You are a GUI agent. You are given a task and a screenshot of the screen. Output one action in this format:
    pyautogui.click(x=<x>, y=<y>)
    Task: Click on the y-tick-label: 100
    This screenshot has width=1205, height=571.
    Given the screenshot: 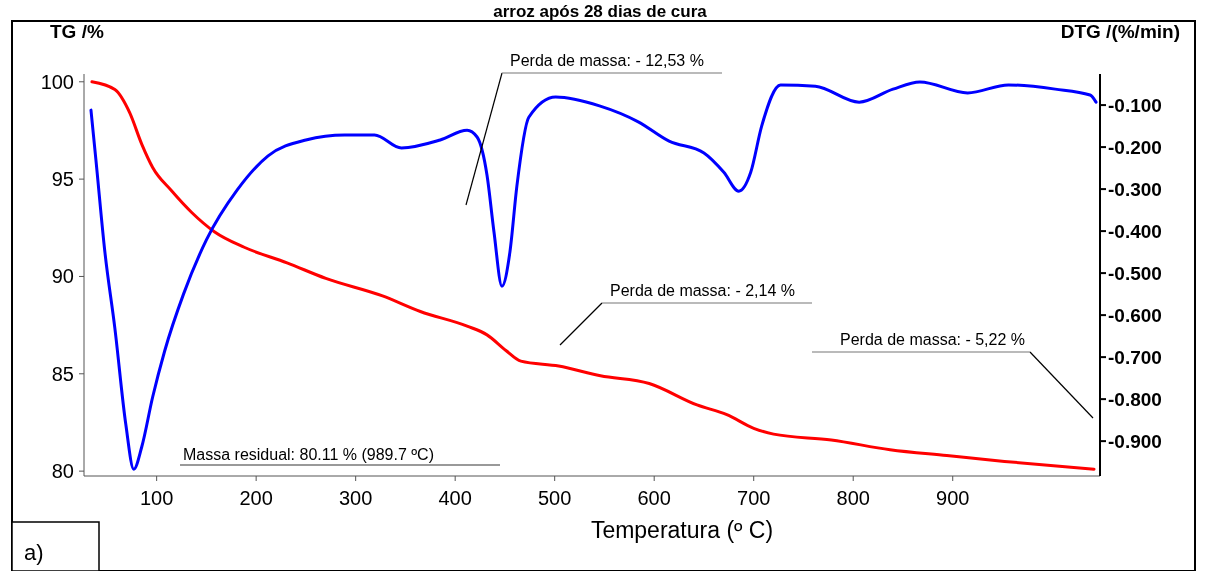 What is the action you would take?
    pyautogui.click(x=57, y=81)
    